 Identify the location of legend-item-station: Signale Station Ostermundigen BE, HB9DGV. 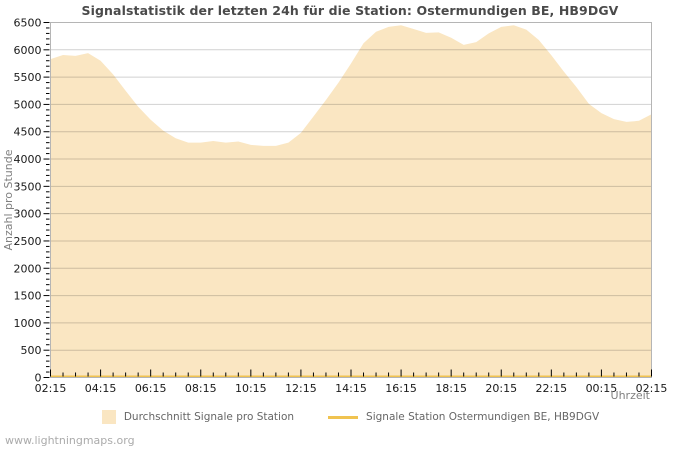
(463, 417).